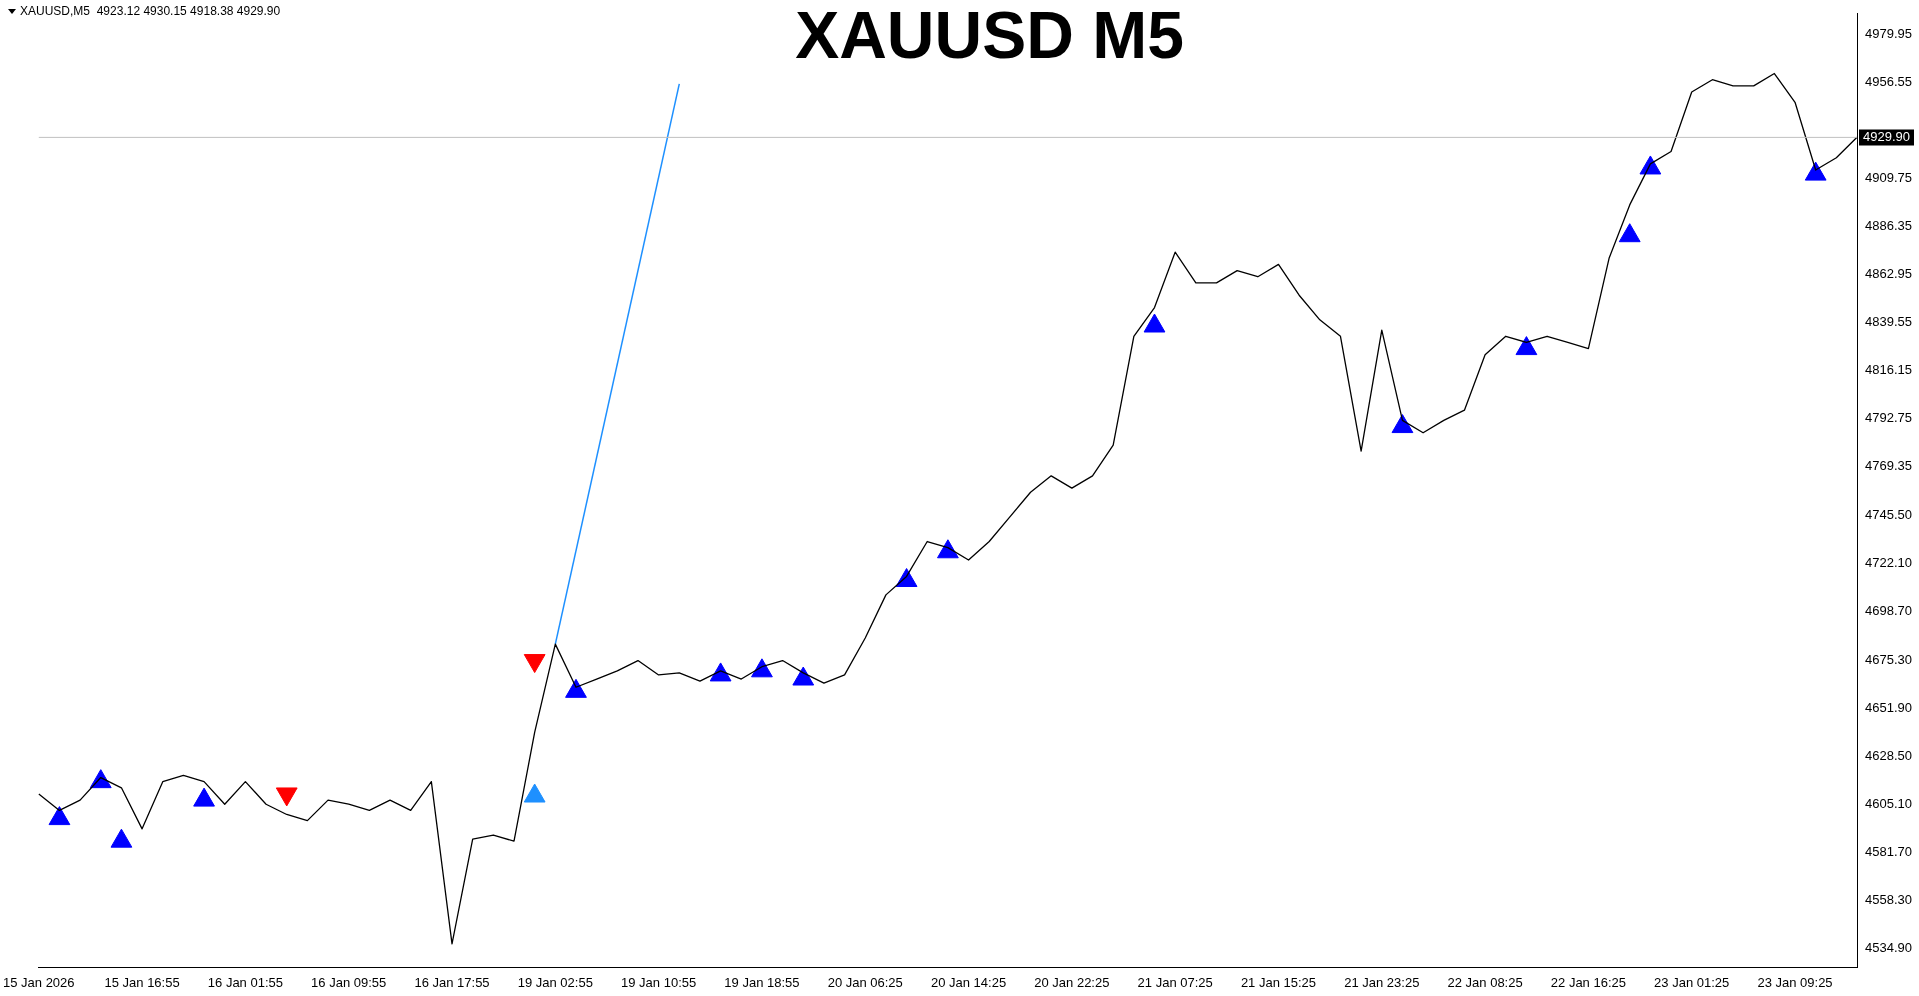  I want to click on x-tick-label: 19 Jan 18:55, so click(762, 982).